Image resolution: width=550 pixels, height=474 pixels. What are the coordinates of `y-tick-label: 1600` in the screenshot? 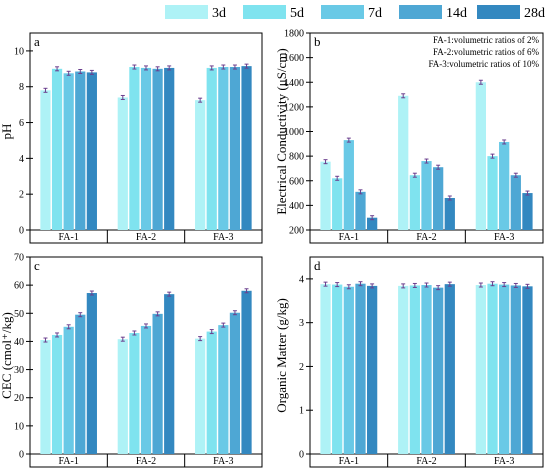 It's located at (294, 58).